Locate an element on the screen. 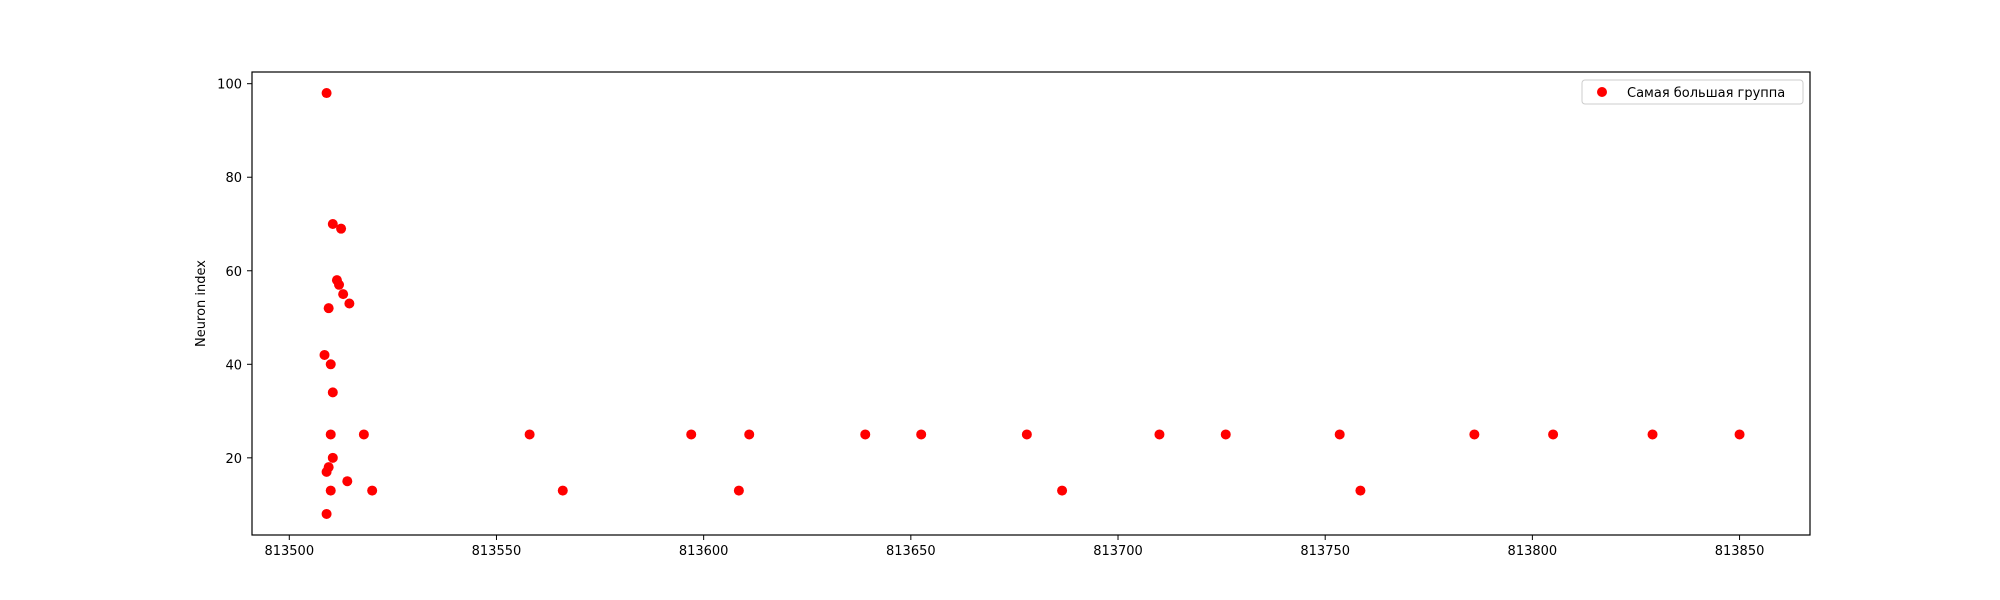  legend: Самая большая группа is located at coordinates (1692, 92).